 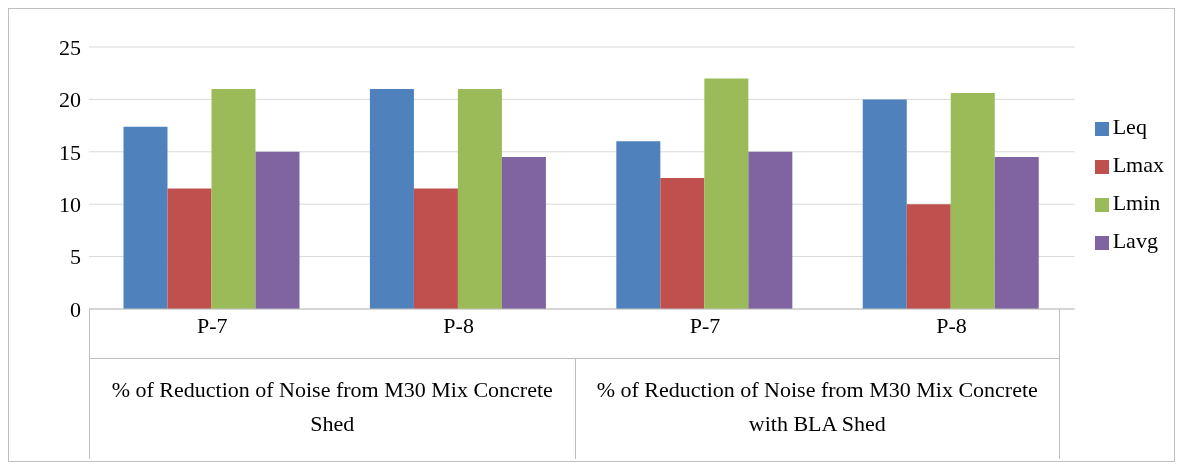 I want to click on y-tick-label: 25, so click(x=70, y=47).